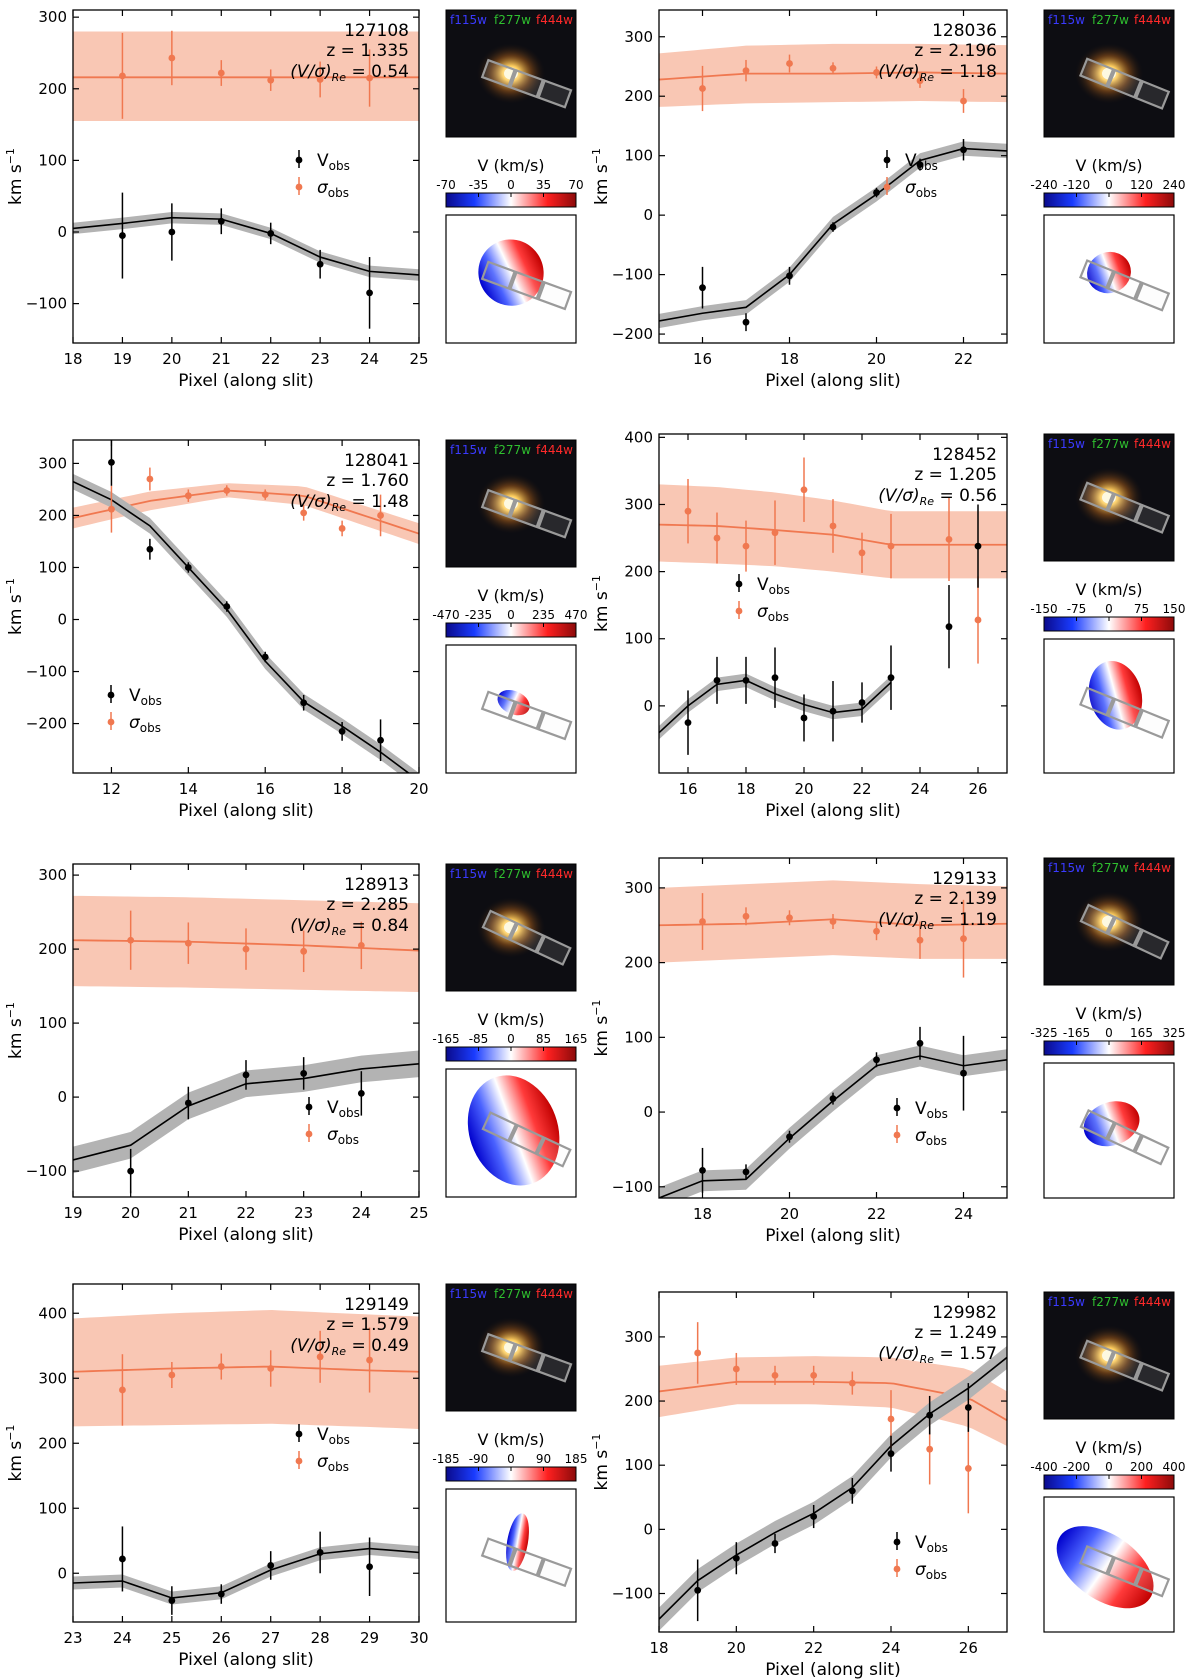 Image resolution: width=1200 pixels, height=1679 pixels. I want to click on colorbar-tick-label: -85, so click(479, 1039).